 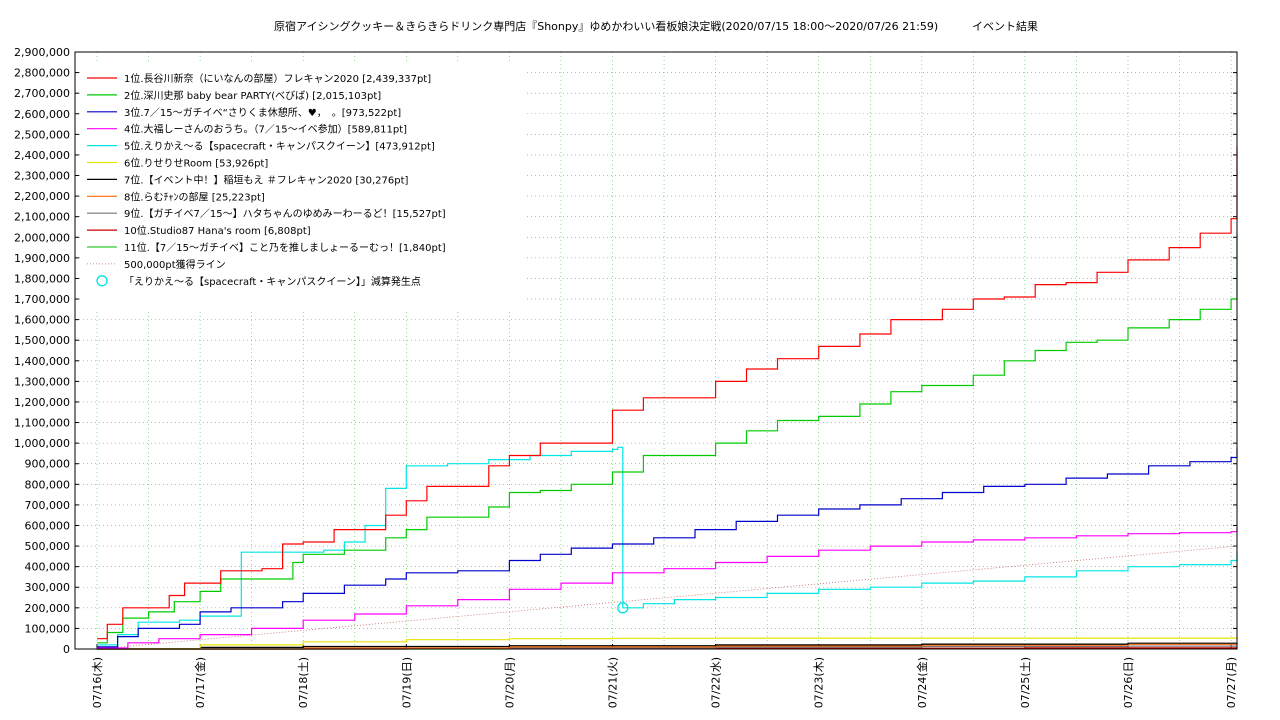 I want to click on y-tick-label: 1,000,000, so click(x=42, y=443).